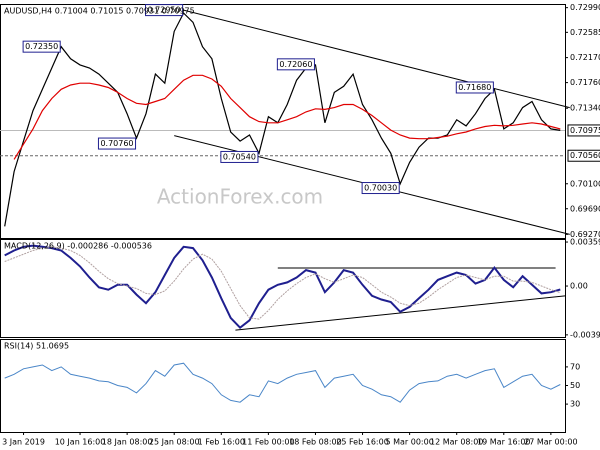  I want to click on x-tick-label: 1 Feb 16:00, so click(221, 442).